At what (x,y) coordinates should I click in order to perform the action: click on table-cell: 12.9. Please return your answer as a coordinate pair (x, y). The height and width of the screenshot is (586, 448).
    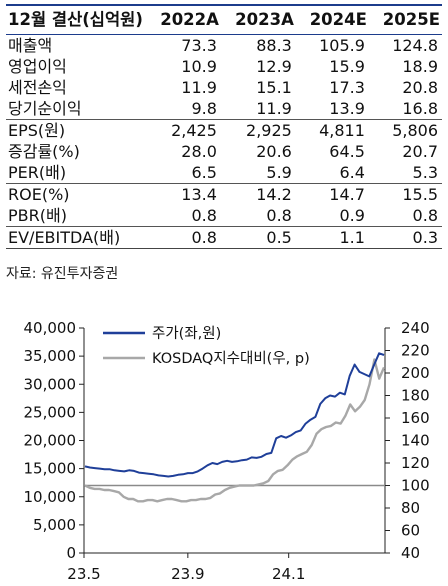
    Looking at the image, I should click on (274, 66).